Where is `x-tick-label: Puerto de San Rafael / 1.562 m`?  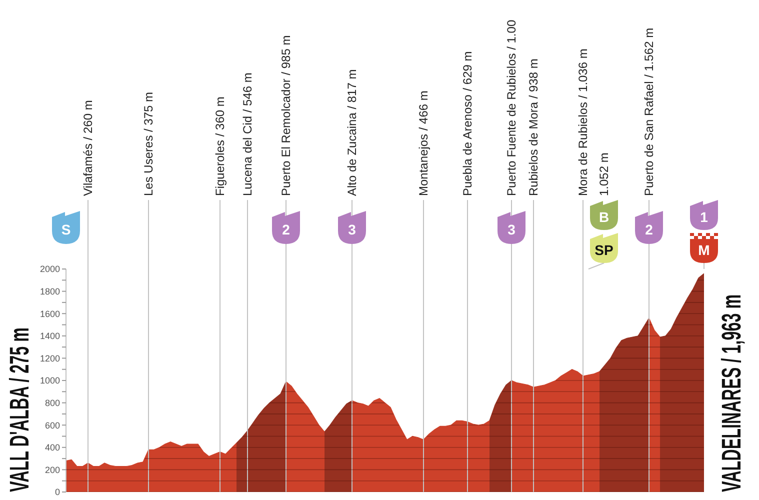 x-tick-label: Puerto de San Rafael / 1.562 m is located at coordinates (649, 112).